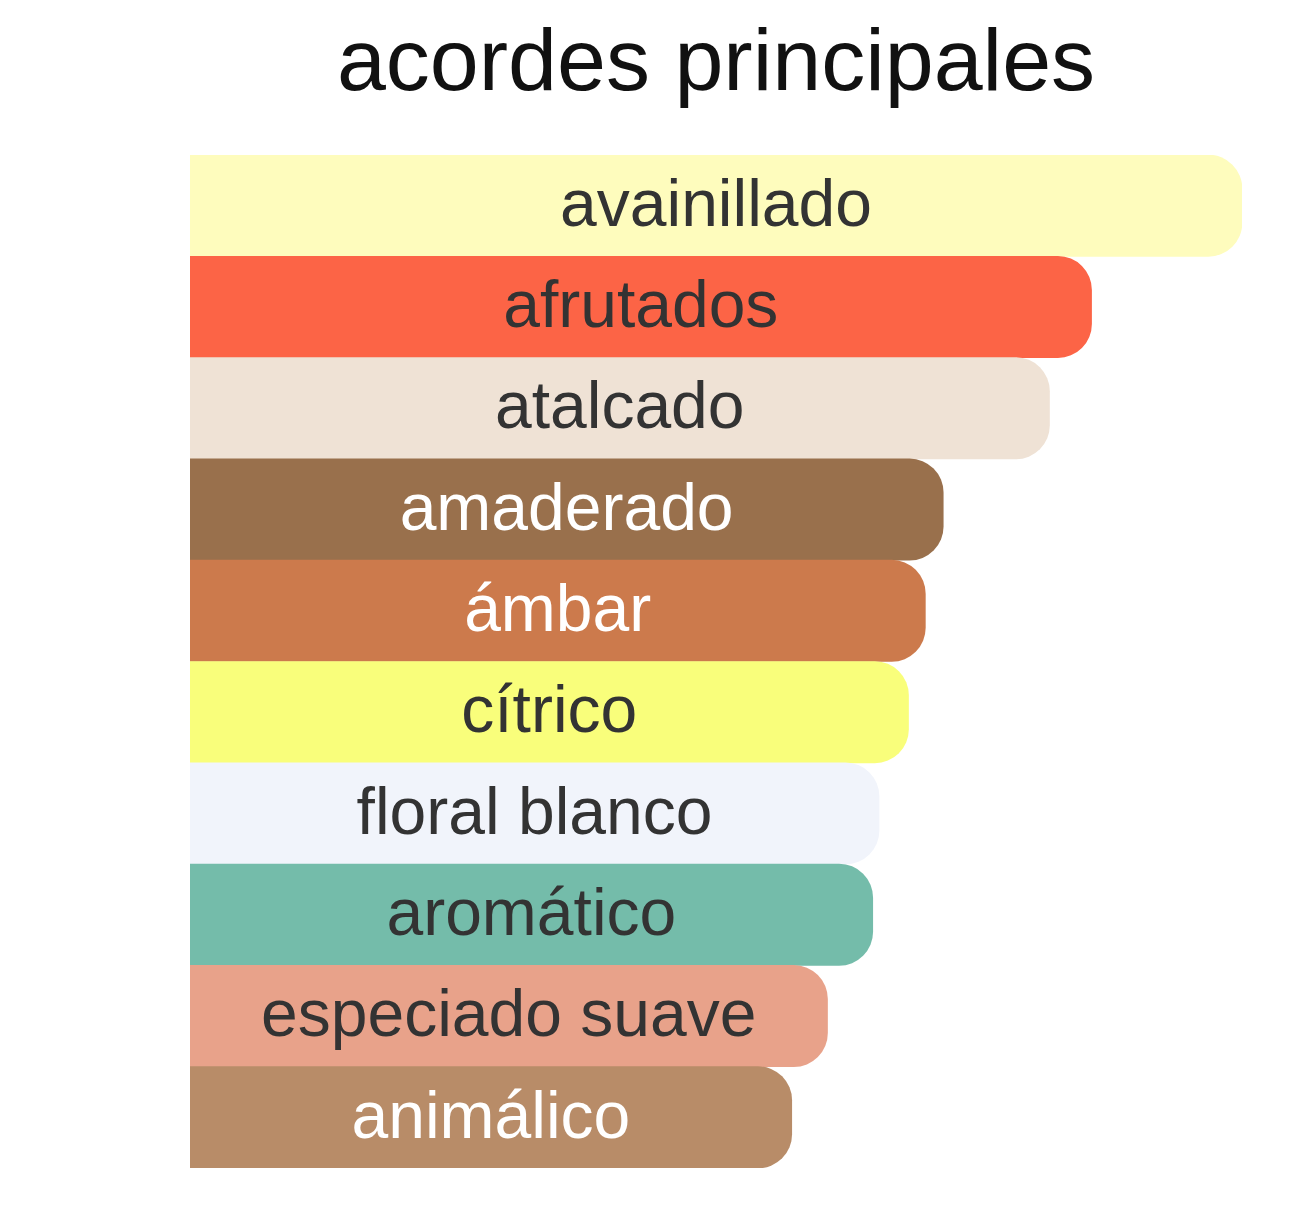 This screenshot has width=1290, height=1206. What do you see at coordinates (716, 60) in the screenshot?
I see `chart-title: acordes principales` at bounding box center [716, 60].